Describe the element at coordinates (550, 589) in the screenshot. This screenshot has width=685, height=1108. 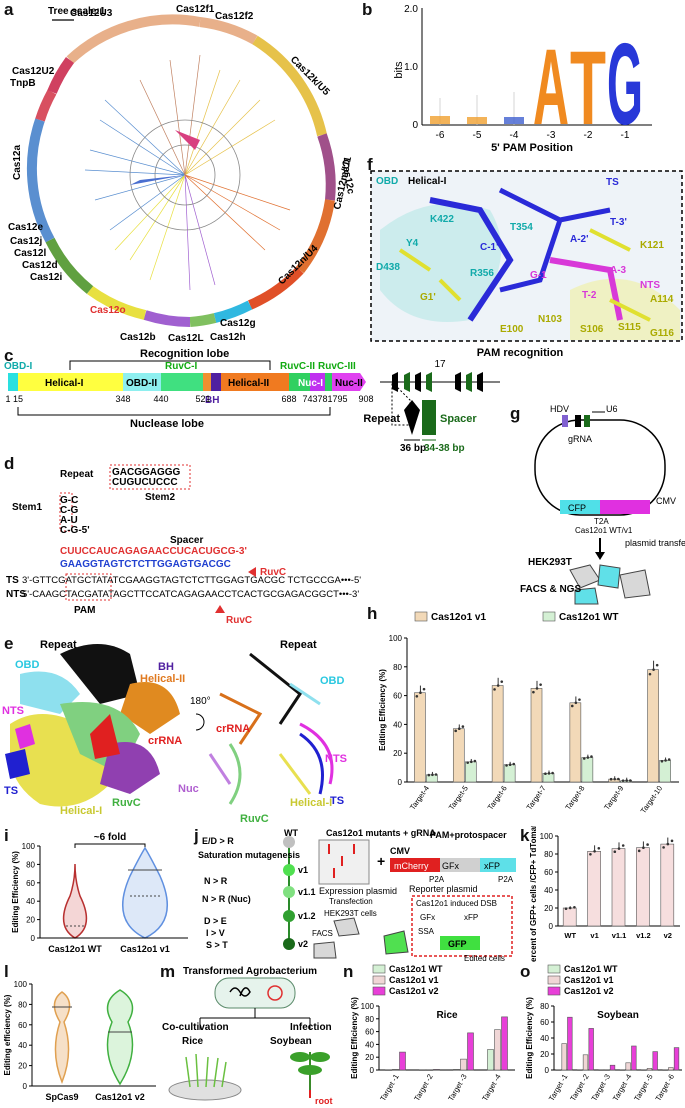
I see `svg-text: FACS & NGS` at that location.